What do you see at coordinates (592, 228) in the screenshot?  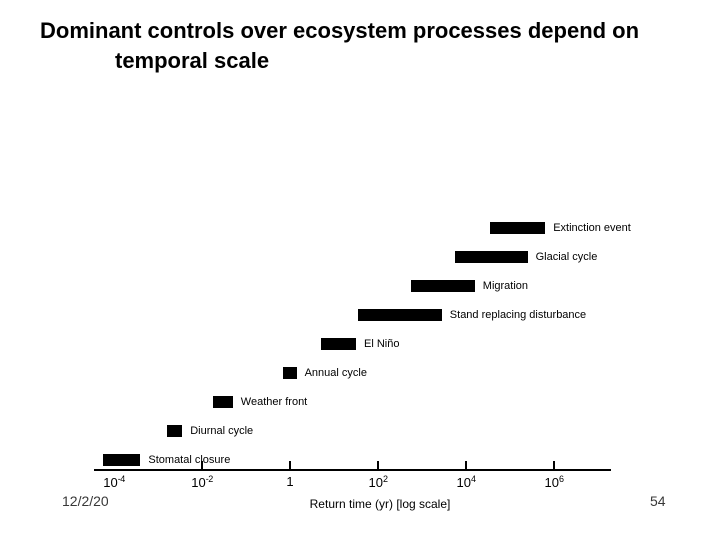 I see `bar-label: Extinction event` at bounding box center [592, 228].